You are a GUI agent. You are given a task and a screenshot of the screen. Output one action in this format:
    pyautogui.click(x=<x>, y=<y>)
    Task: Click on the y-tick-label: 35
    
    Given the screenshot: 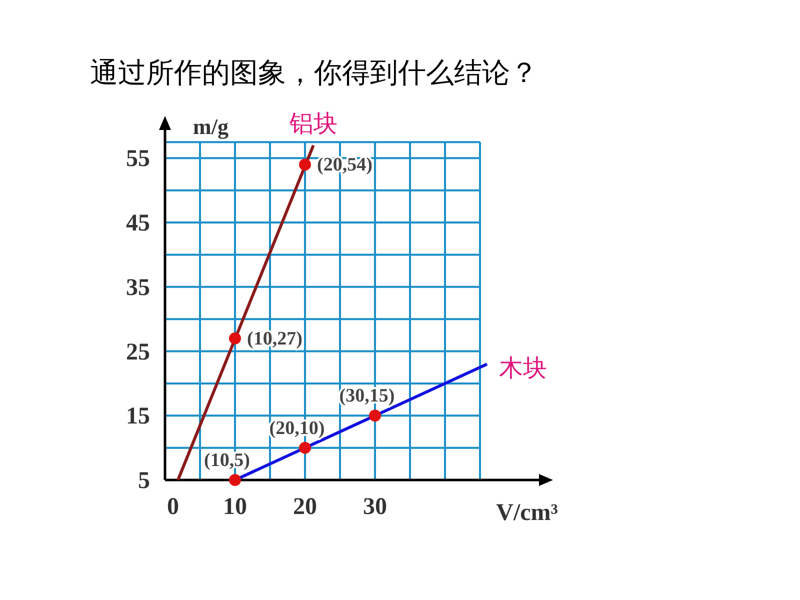 What is the action you would take?
    pyautogui.click(x=138, y=287)
    